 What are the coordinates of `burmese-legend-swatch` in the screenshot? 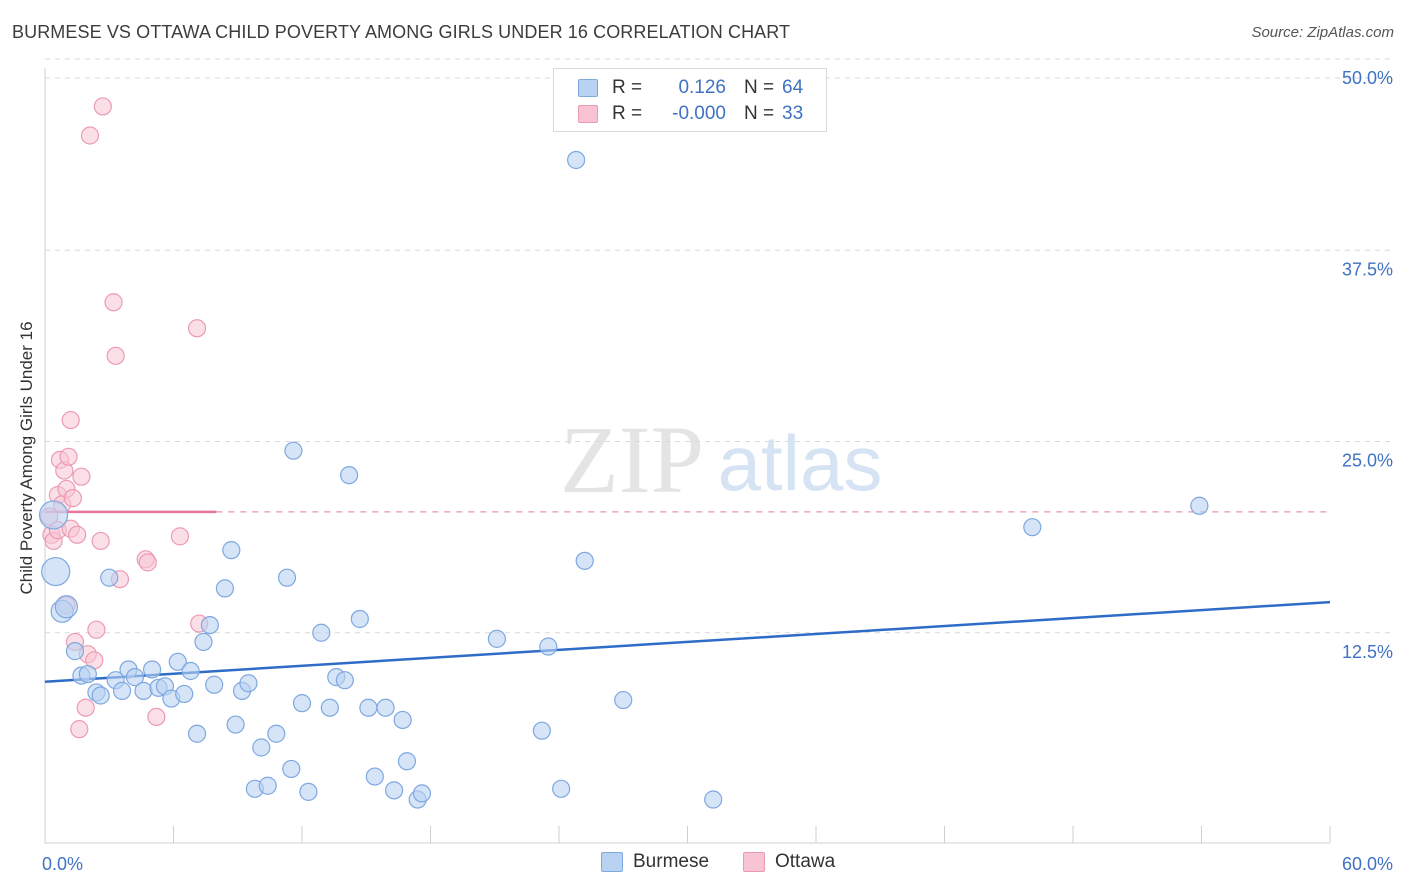 It's located at (612, 862).